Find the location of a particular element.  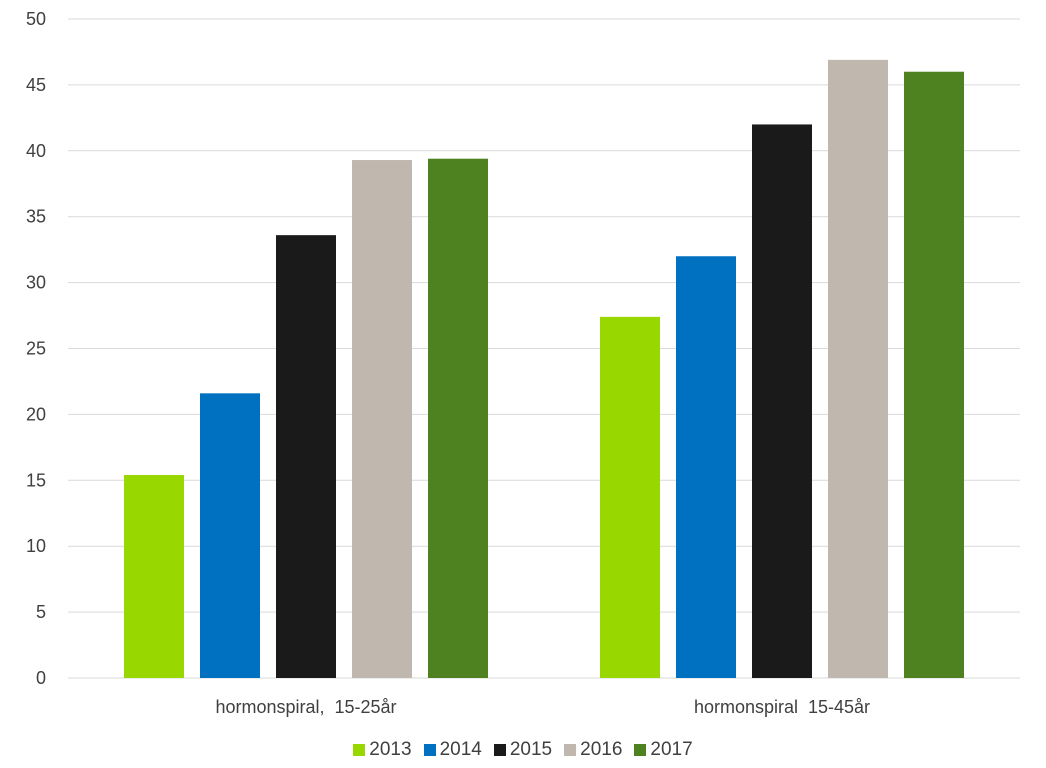

y-tick-label: 35 is located at coordinates (36, 217).